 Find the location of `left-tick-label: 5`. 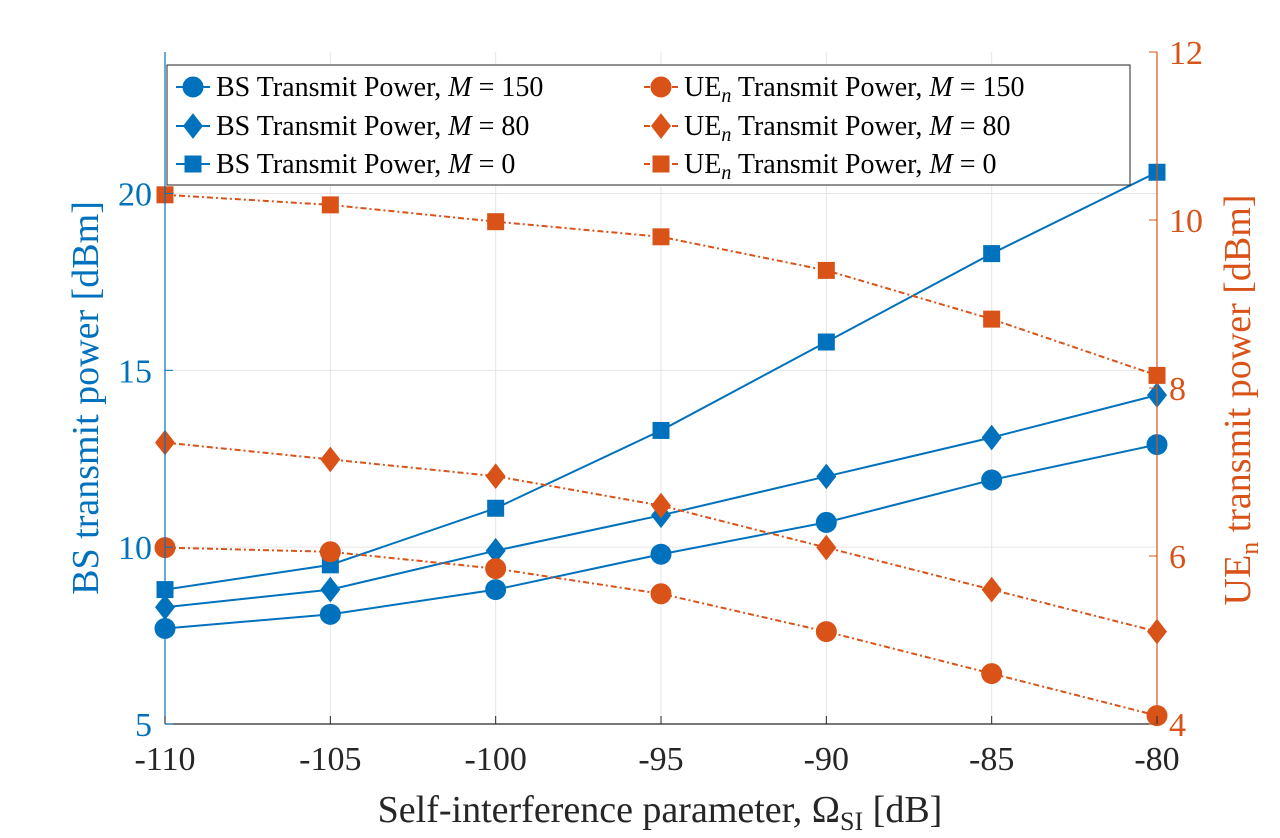

left-tick-label: 5 is located at coordinates (143, 725).